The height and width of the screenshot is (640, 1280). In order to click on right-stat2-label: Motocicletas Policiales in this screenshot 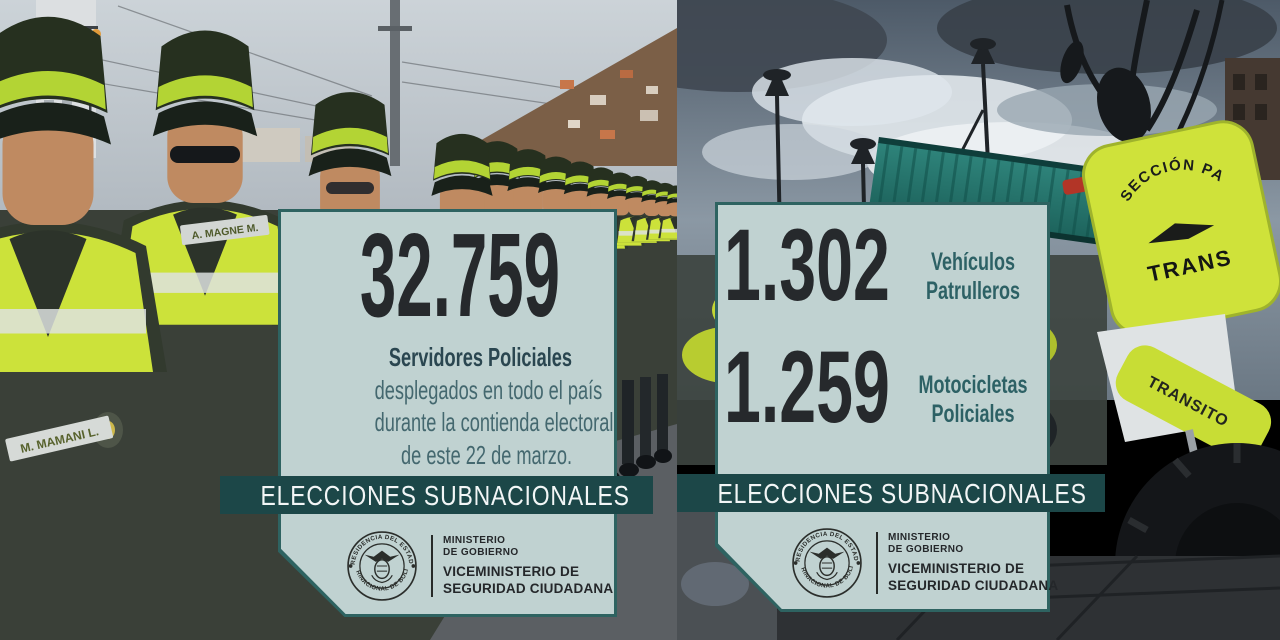, I will do `click(973, 399)`.